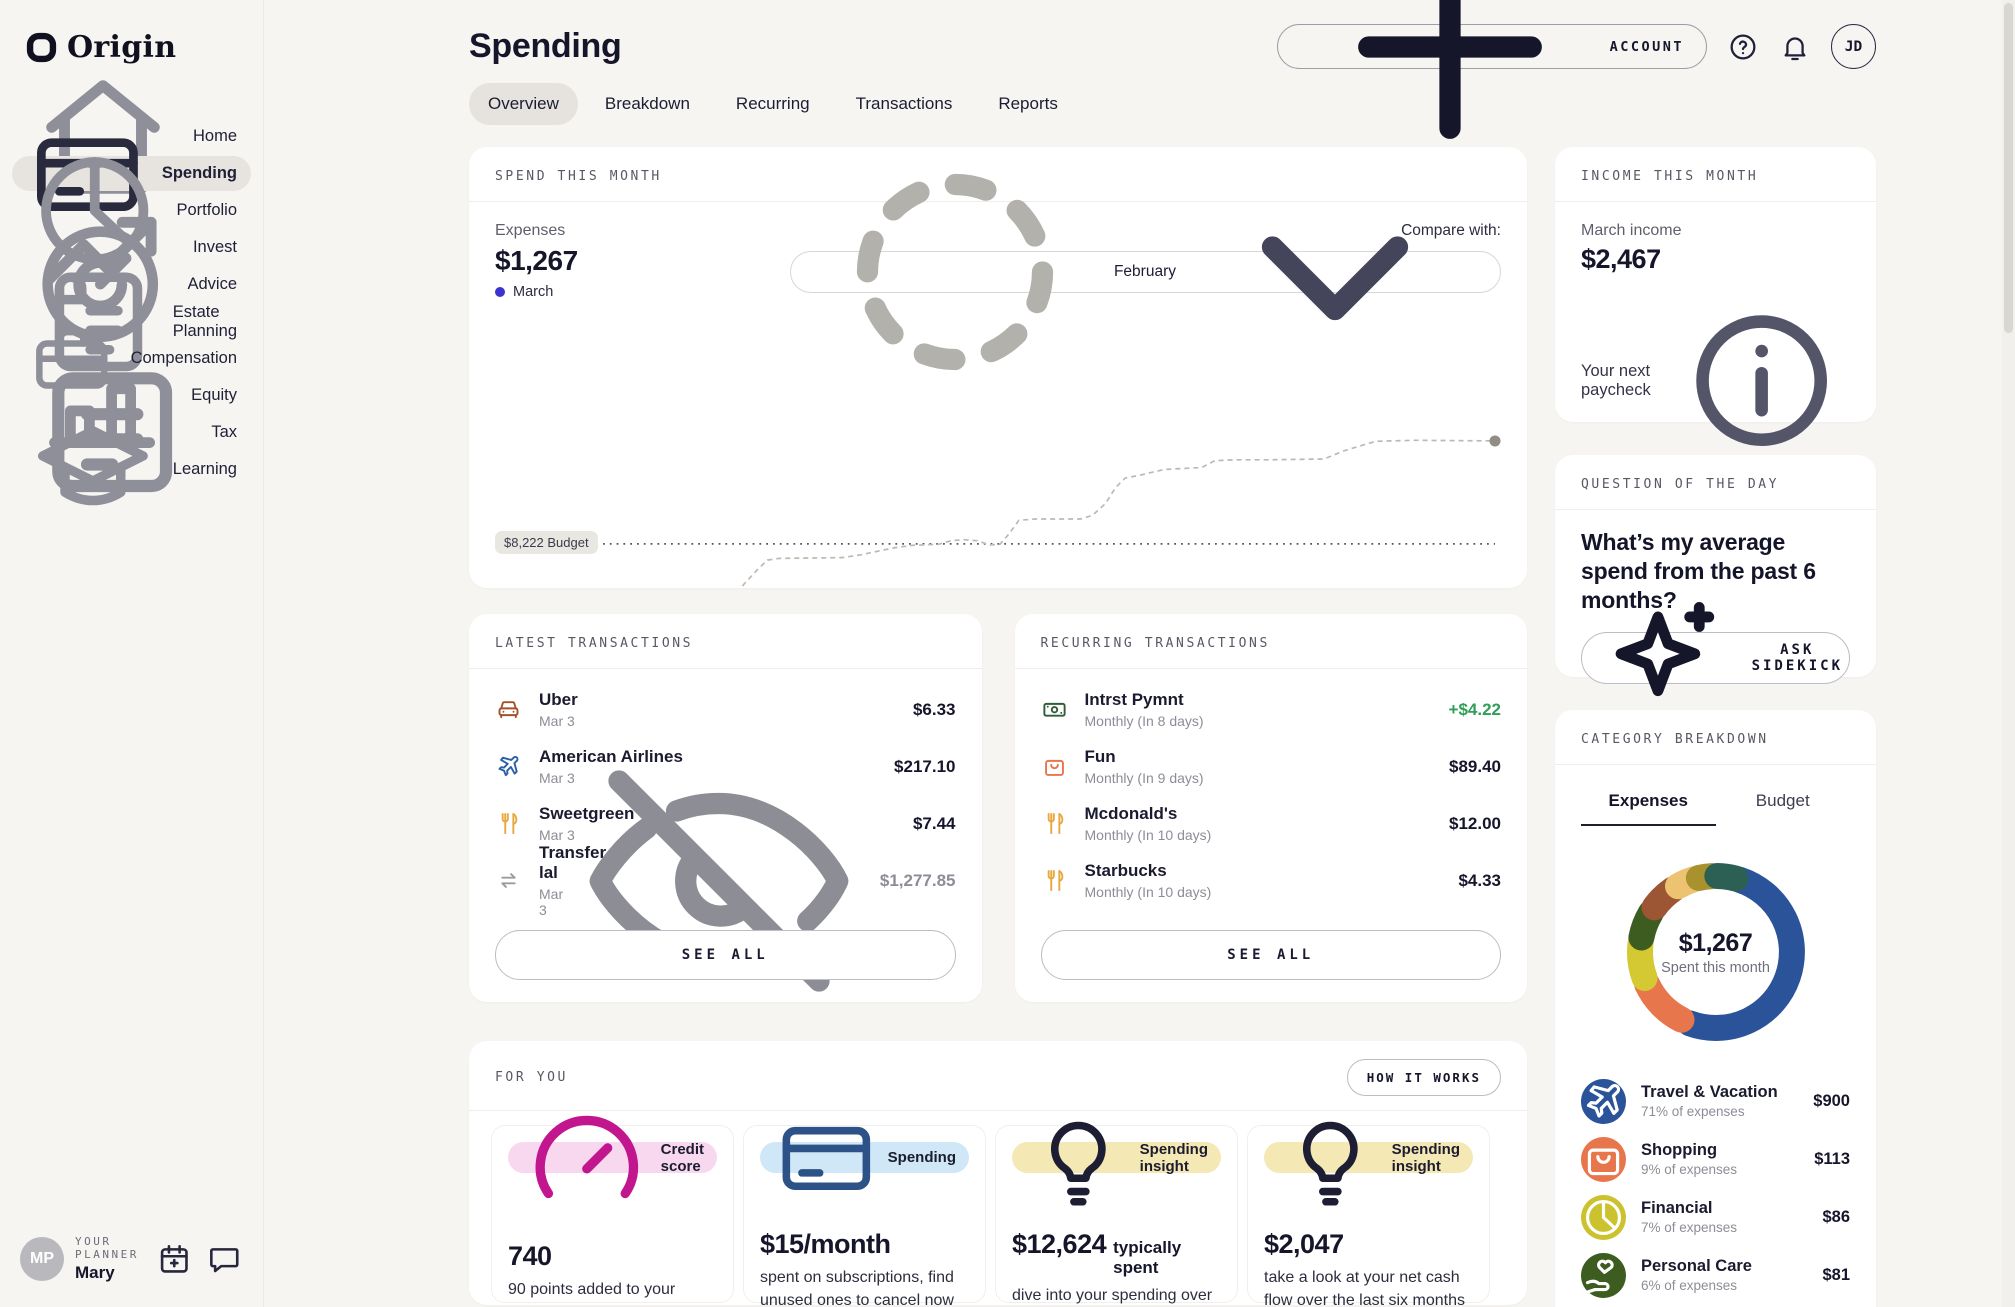 The height and width of the screenshot is (1307, 2015). What do you see at coordinates (1743, 47) in the screenshot?
I see `help-button` at bounding box center [1743, 47].